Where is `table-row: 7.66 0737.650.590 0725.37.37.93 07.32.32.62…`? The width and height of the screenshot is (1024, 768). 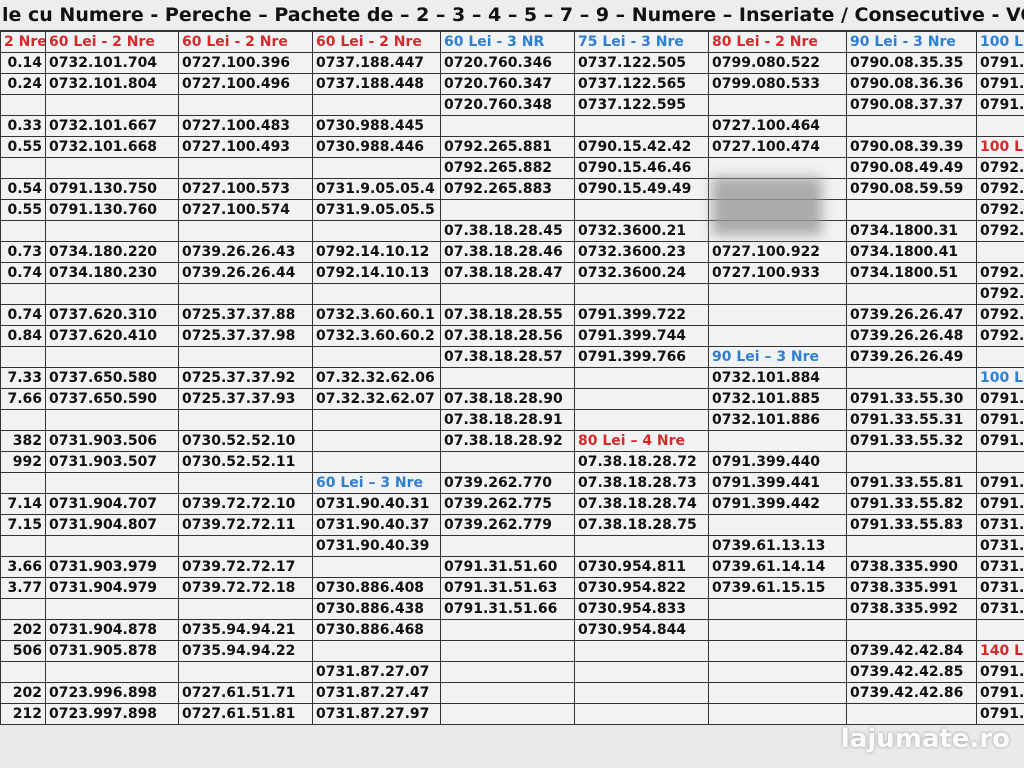 table-row: 7.66 0737.650.590 0725.37.37.93 07.32.32.62… is located at coordinates (512, 399).